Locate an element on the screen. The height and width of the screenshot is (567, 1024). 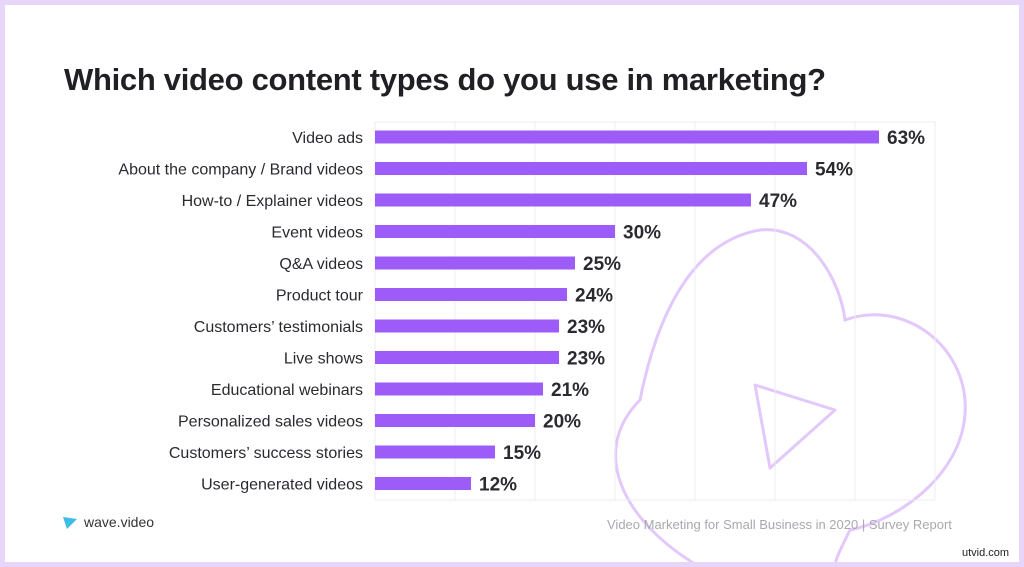
category-label: Live shows is located at coordinates (323, 359).